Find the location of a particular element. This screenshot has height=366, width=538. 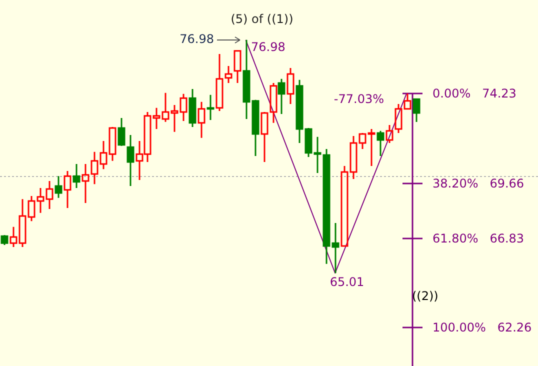

ref-line-label: 0.00% 74.23 is located at coordinates (474, 93).